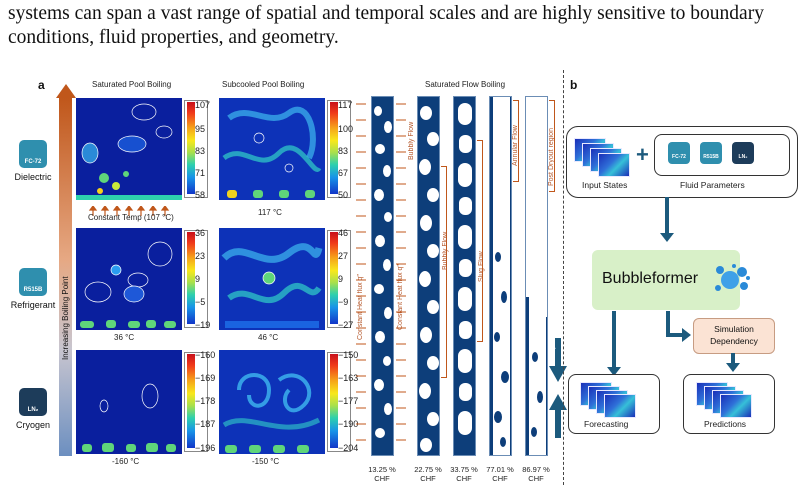  I want to click on row1-sub-label: 117 °C, so click(270, 212).